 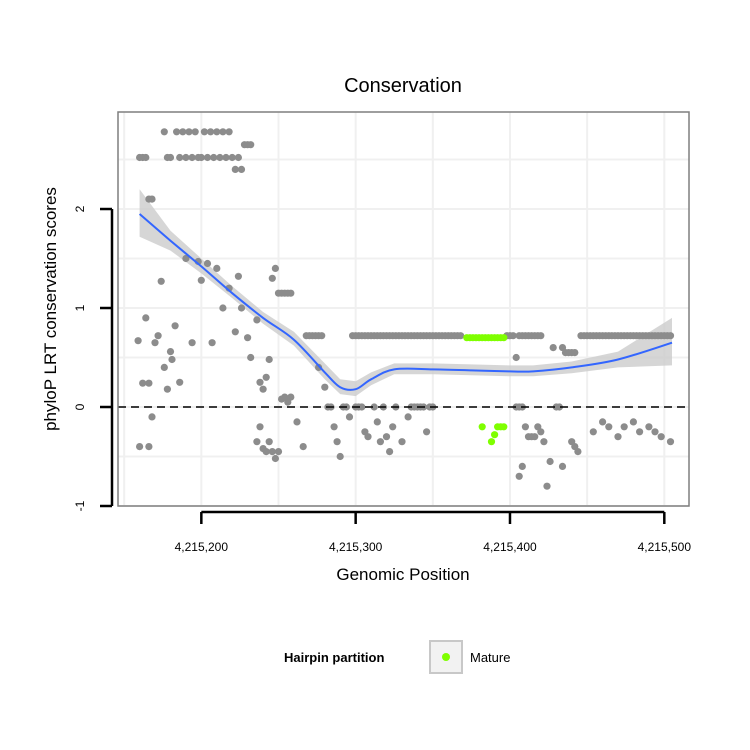 What do you see at coordinates (80, 505) in the screenshot?
I see `y-tick-label: -1` at bounding box center [80, 505].